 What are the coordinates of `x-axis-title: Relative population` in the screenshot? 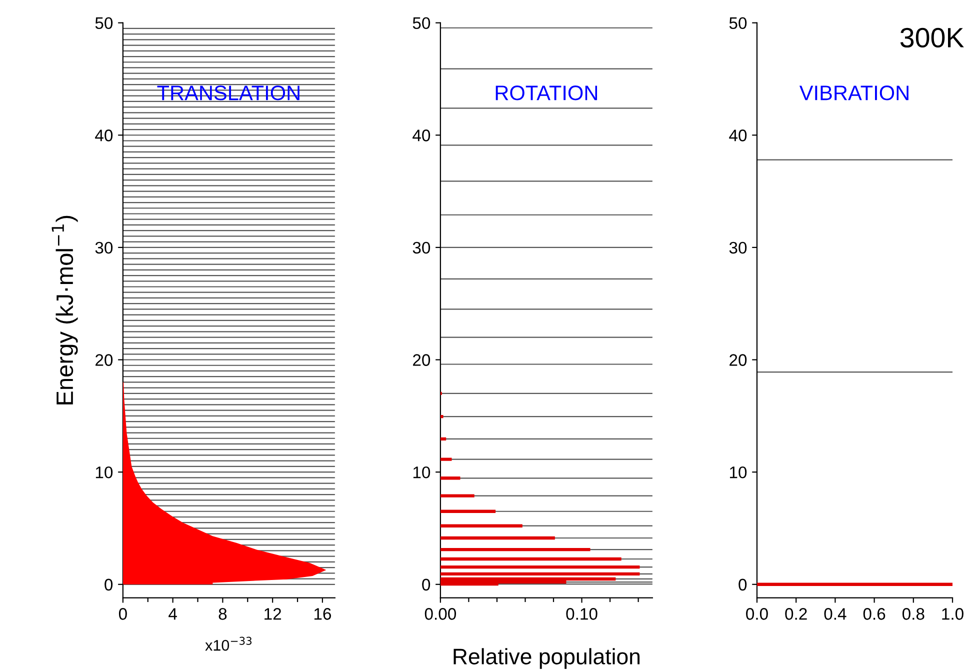 It's located at (547, 658).